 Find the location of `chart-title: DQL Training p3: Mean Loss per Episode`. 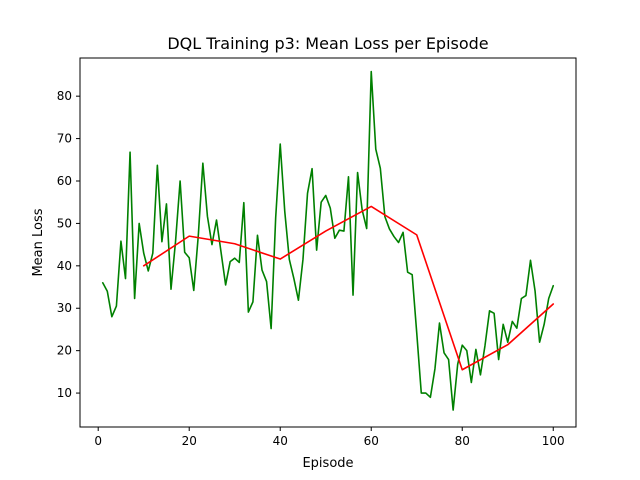

chart-title: DQL Training p3: Mean Loss per Episode is located at coordinates (327, 43).